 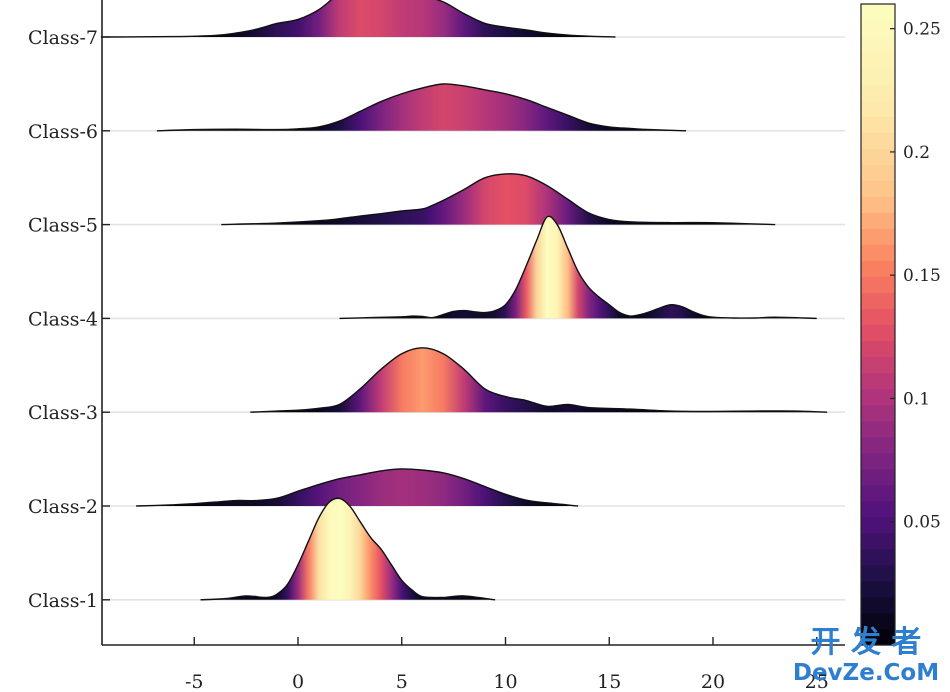 I want to click on x-tick-label-20: 20, so click(x=713, y=681).